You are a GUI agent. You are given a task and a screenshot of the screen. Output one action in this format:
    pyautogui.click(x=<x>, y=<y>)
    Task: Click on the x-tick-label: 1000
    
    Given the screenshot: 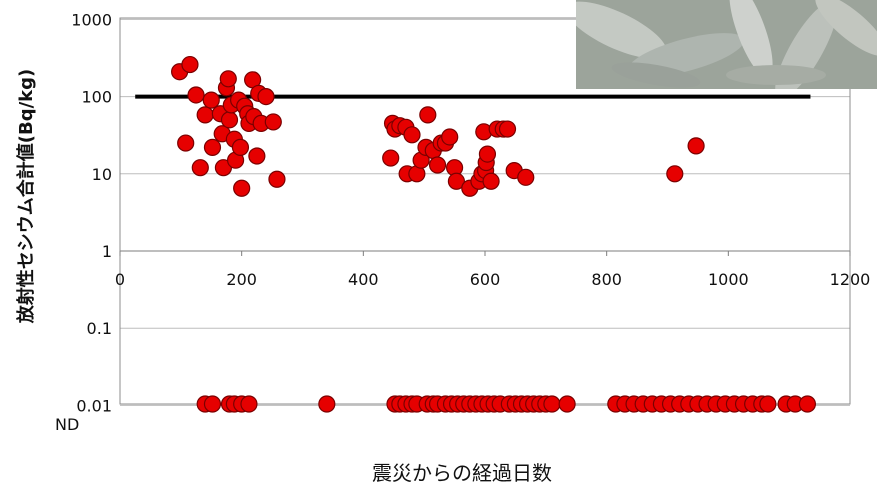 What is the action you would take?
    pyautogui.click(x=728, y=279)
    